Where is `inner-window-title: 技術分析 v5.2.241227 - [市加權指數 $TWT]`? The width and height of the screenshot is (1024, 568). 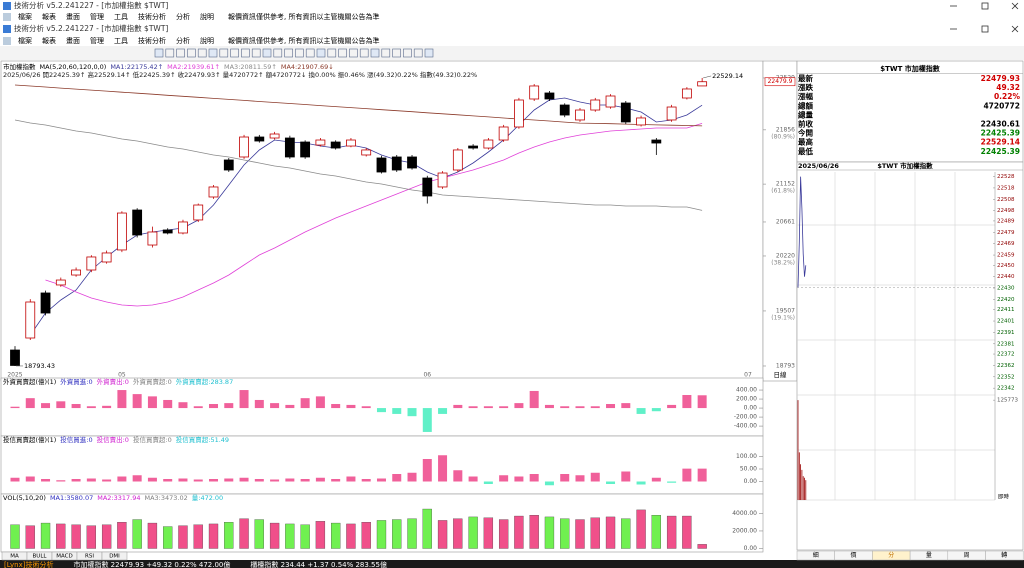
inner-window-title: 技術分析 v5.2.241227 - [市加權指數 $TWT] is located at coordinates (91, 28).